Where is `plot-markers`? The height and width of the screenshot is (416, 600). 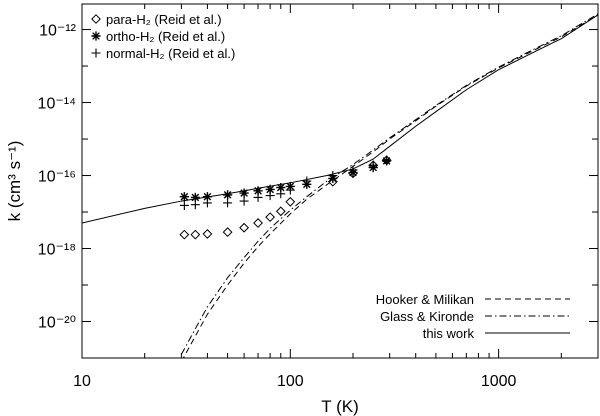 plot-markers is located at coordinates (285, 197).